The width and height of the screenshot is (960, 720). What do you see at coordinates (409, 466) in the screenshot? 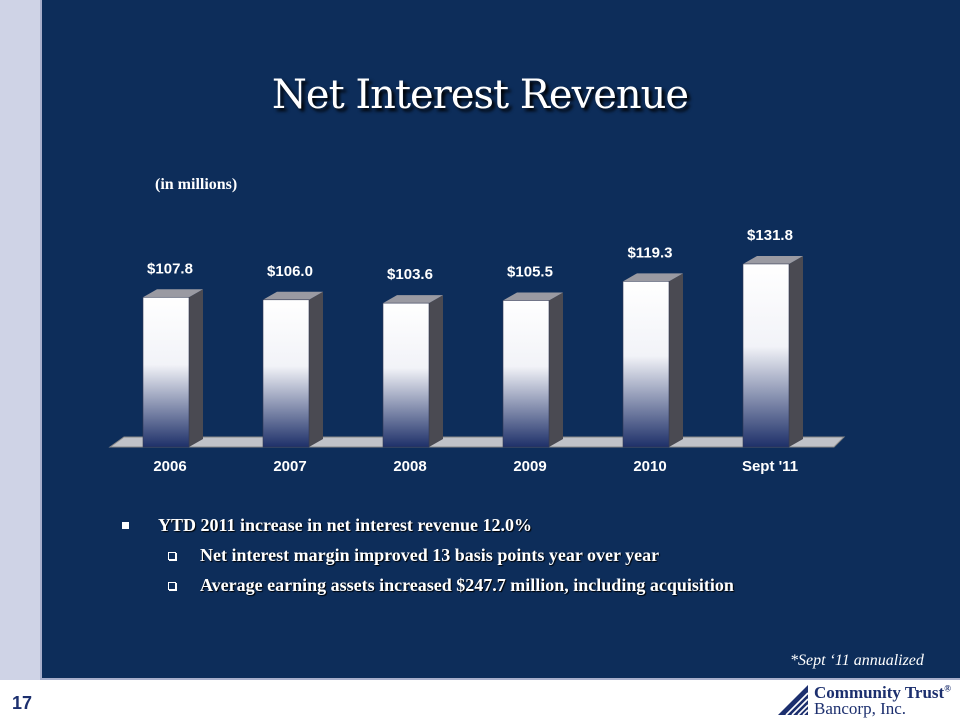
I see `x-tick-label: 2008` at bounding box center [409, 466].